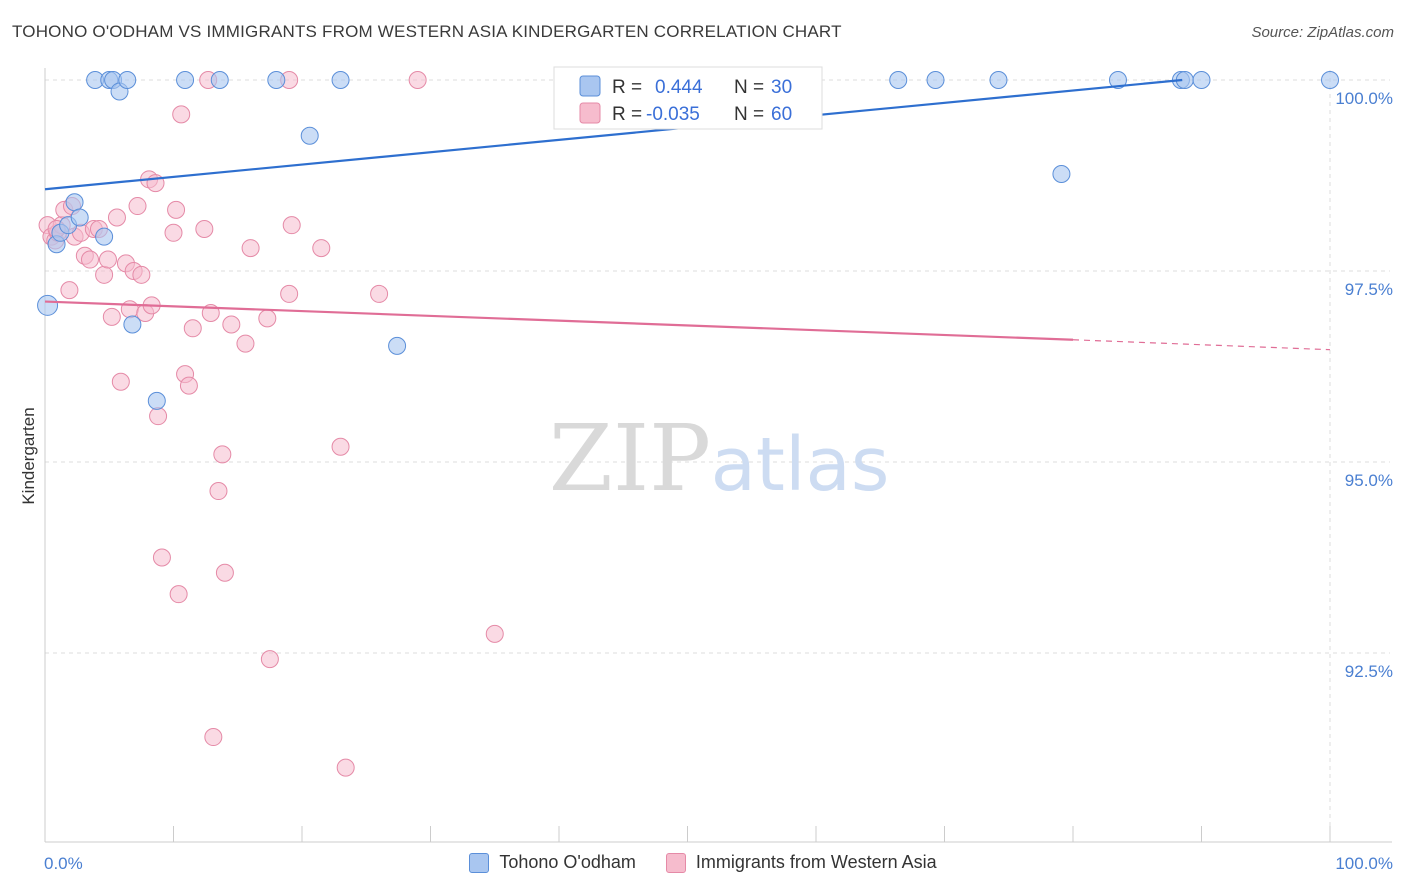  What do you see at coordinates (673, 114) in the screenshot?
I see `legend-pink-r-value: -0.035` at bounding box center [673, 114].